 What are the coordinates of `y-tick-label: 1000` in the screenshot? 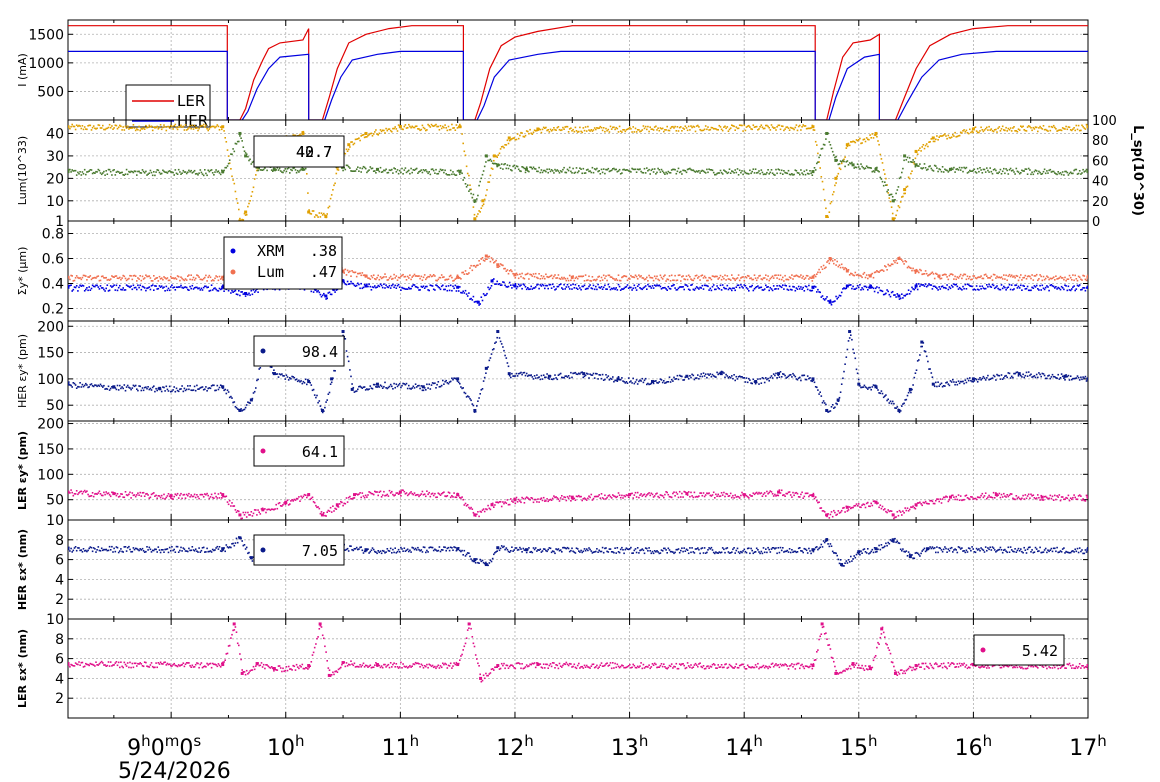 It's located at (46, 64).